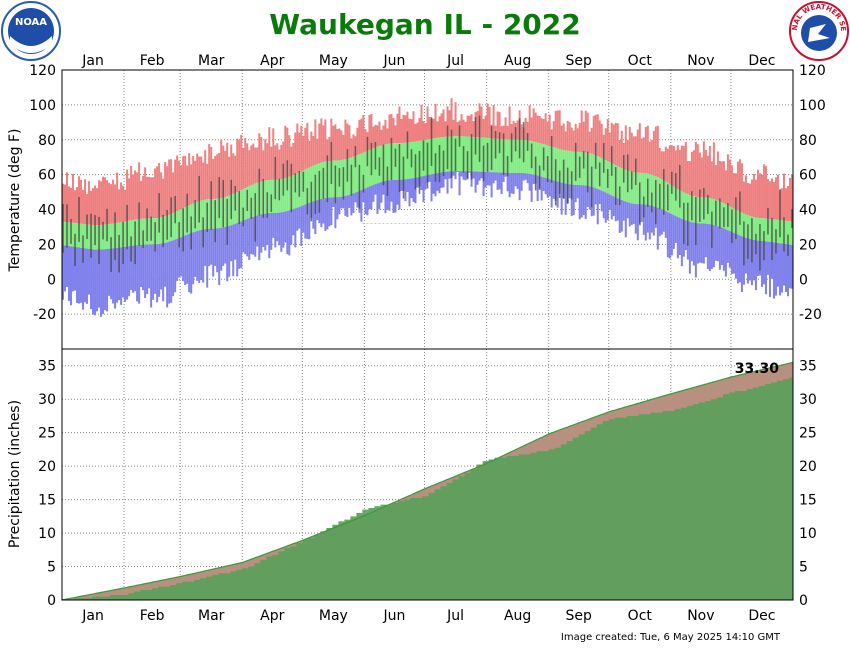  What do you see at coordinates (808, 211) in the screenshot?
I see `temperature-tick-label-right: 40` at bounding box center [808, 211].